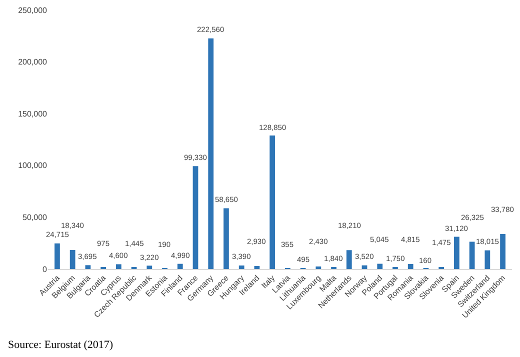  Describe the element at coordinates (33, 113) in the screenshot. I see `y-tick-label: 150,000` at that location.